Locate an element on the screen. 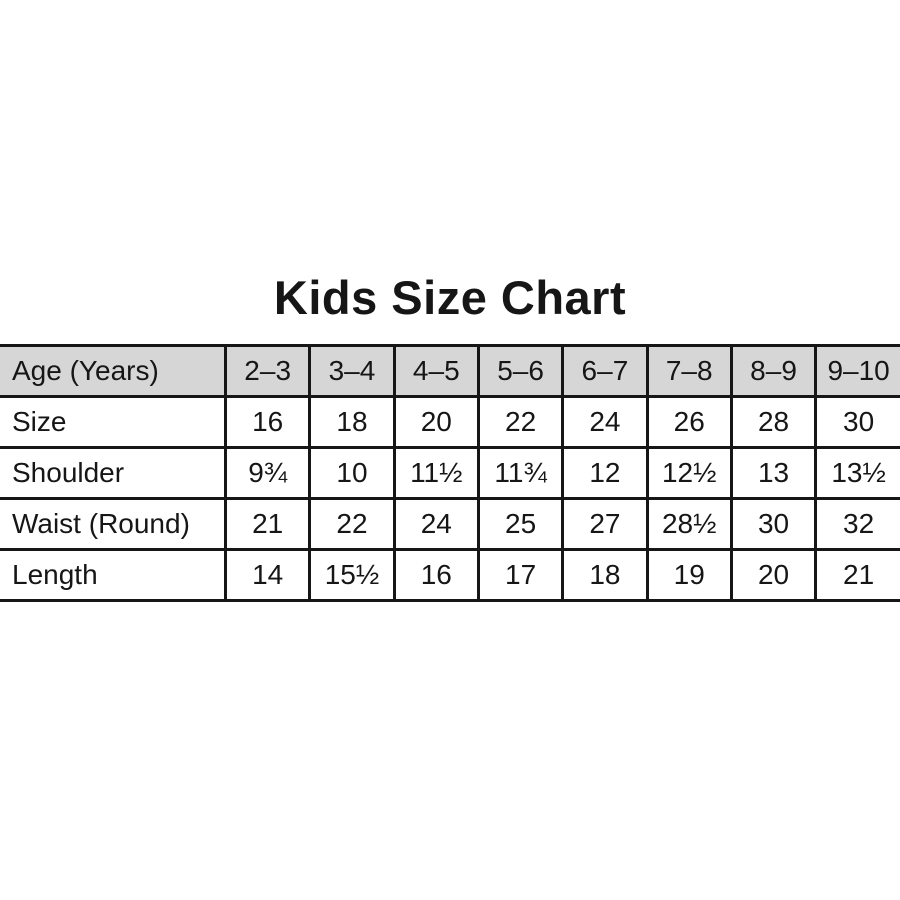 The width and height of the screenshot is (900, 900). header-cell: 6–7 is located at coordinates (605, 371).